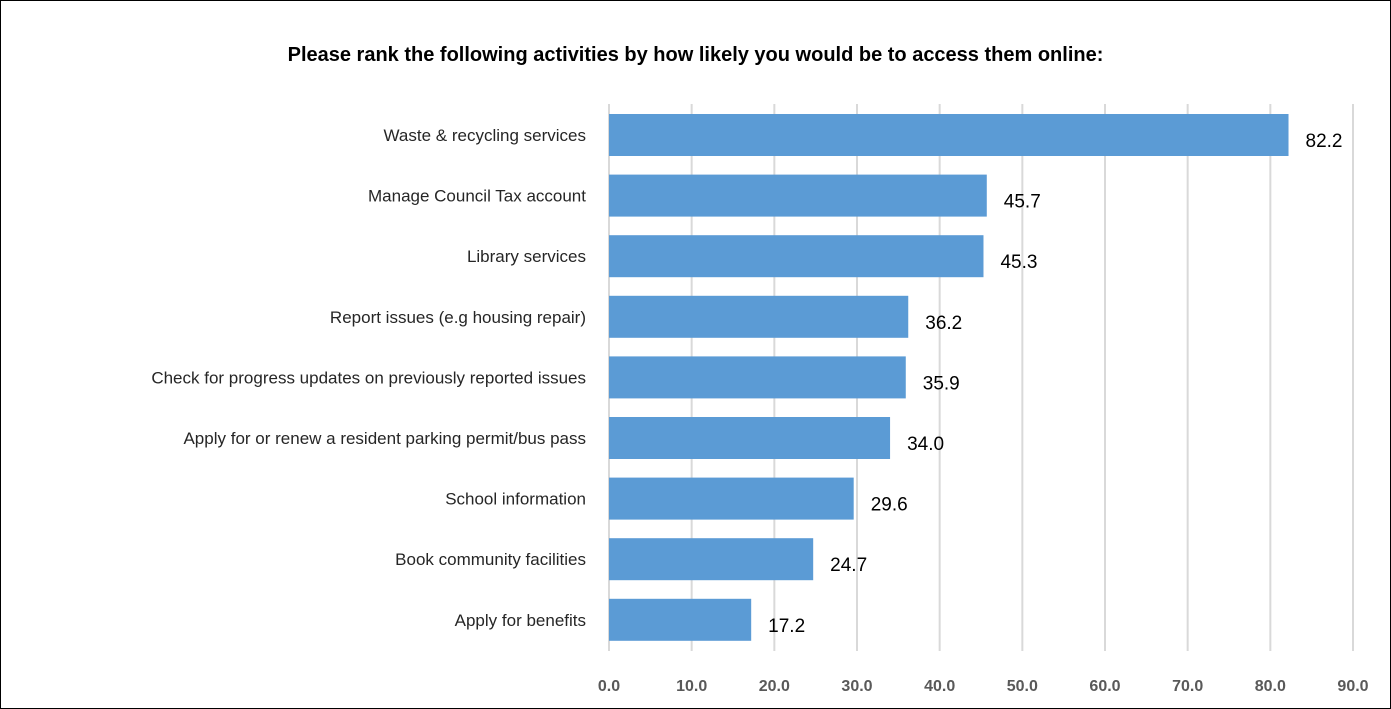  Describe the element at coordinates (1187, 686) in the screenshot. I see `x-tick-label: 70.0` at that location.